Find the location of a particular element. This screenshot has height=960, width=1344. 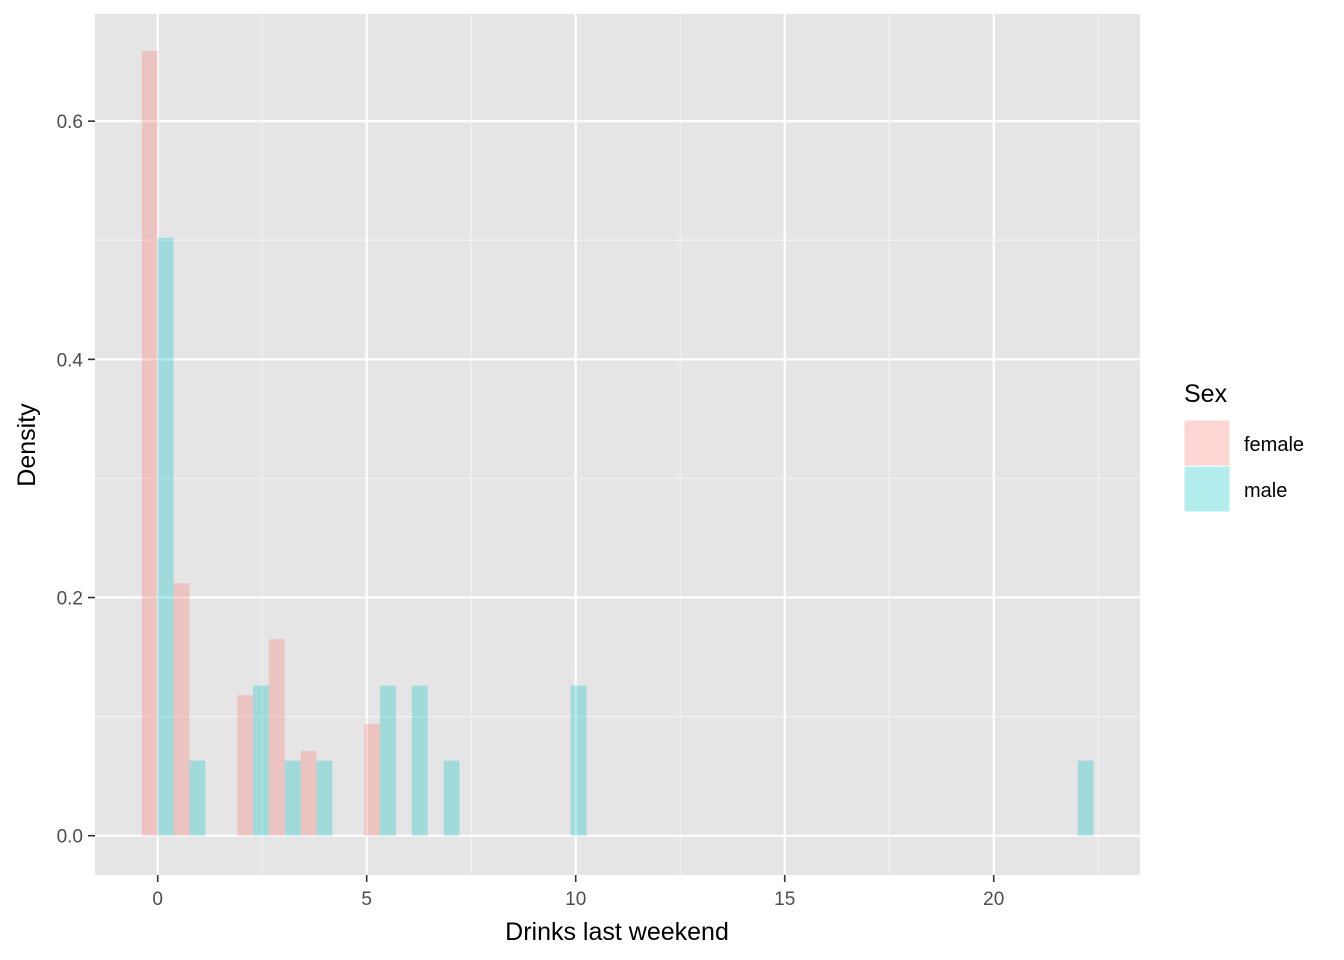

x-tick-label-1: 5 is located at coordinates (366, 899).